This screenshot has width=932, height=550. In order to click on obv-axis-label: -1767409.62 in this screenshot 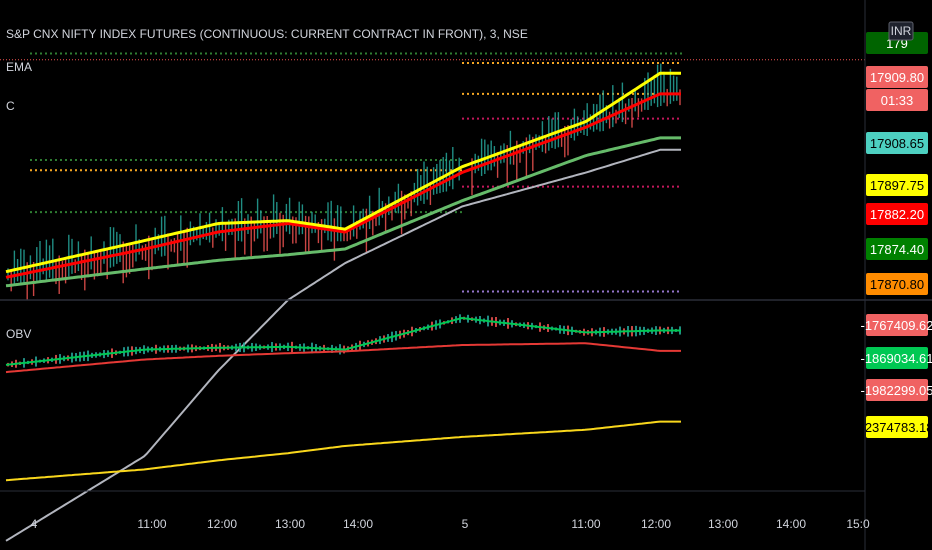, I will do `click(896, 325)`.